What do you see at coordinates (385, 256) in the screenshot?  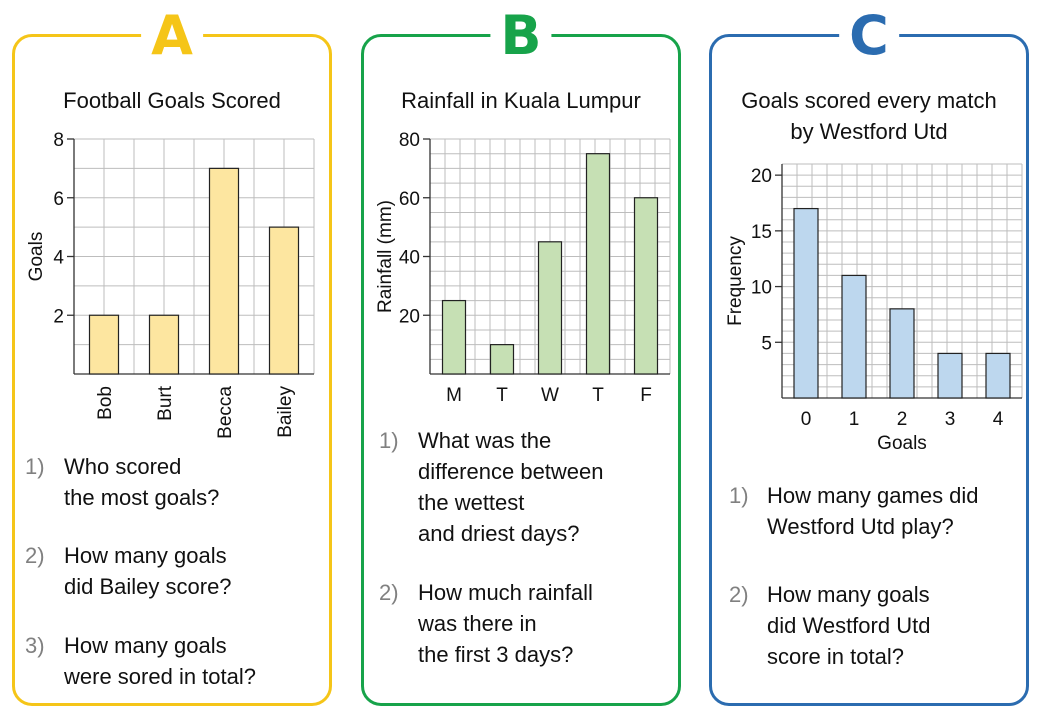 I see `y-axis-label: Rainfall (mm)` at bounding box center [385, 256].